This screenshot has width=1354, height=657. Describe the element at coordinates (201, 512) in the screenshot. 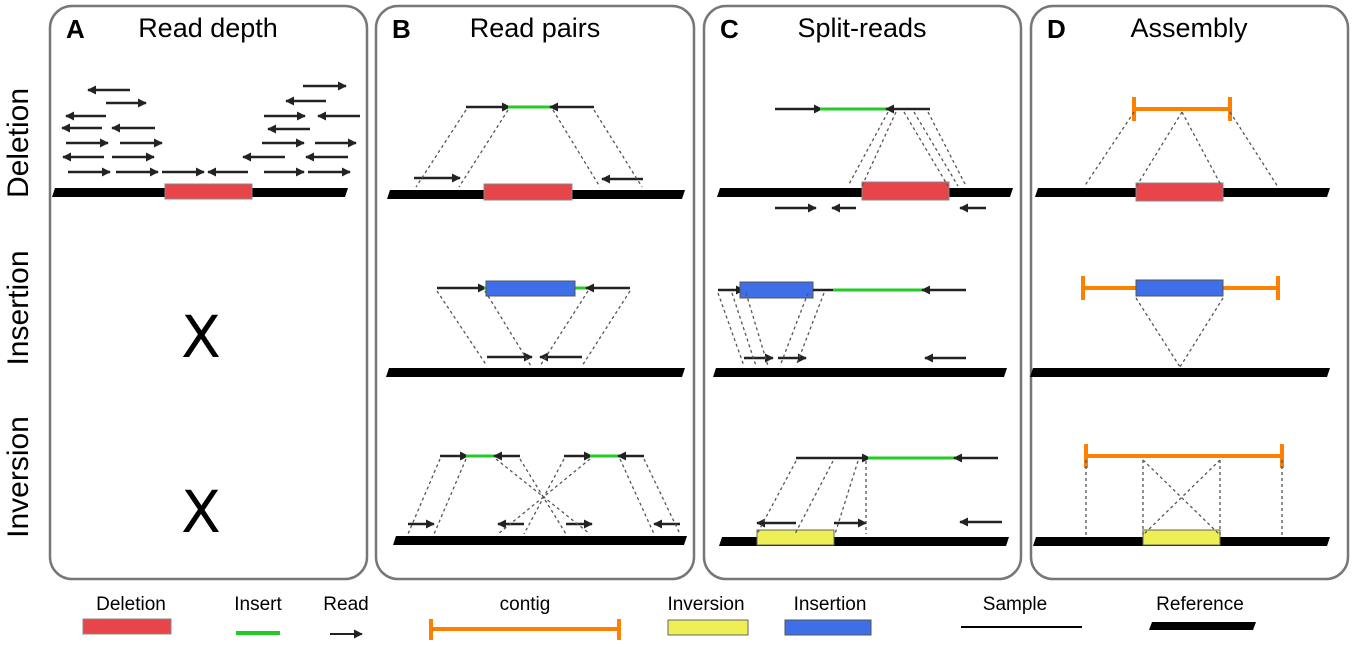

I see `not-applicable-inversion: X` at that location.